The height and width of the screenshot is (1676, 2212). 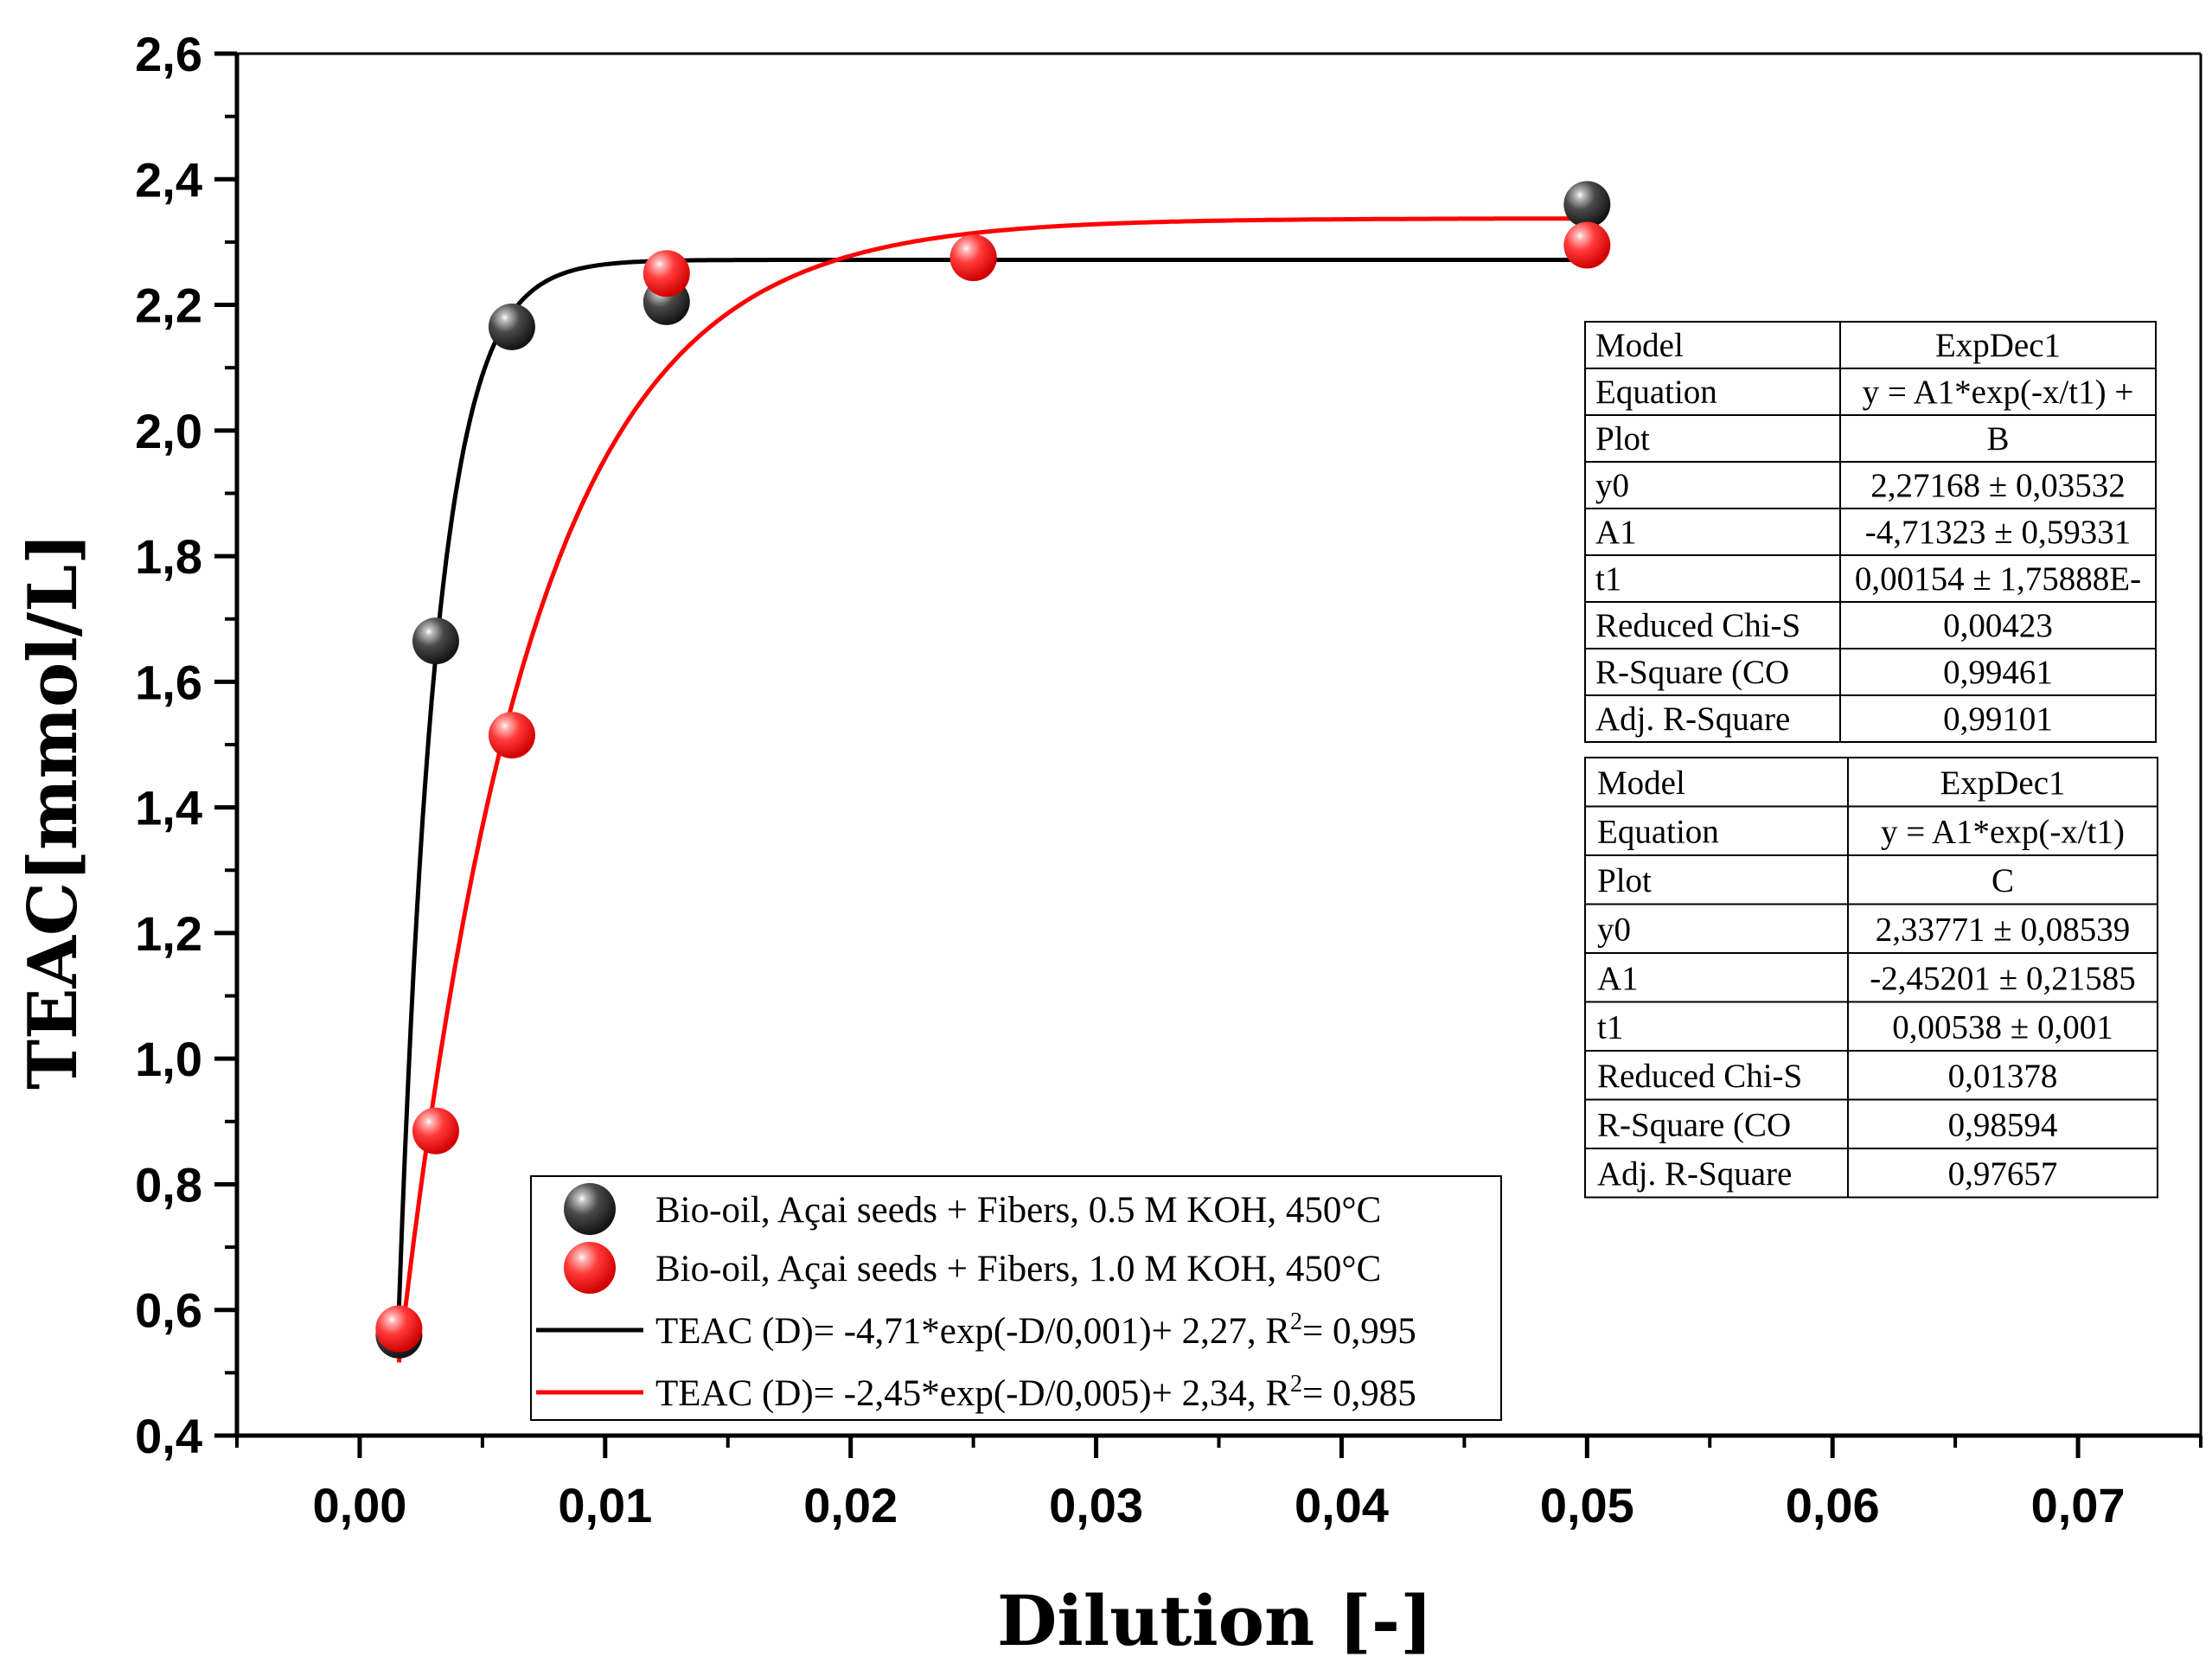 What do you see at coordinates (1833, 1505) in the screenshot?
I see `x-tick-label: 0,06` at bounding box center [1833, 1505].